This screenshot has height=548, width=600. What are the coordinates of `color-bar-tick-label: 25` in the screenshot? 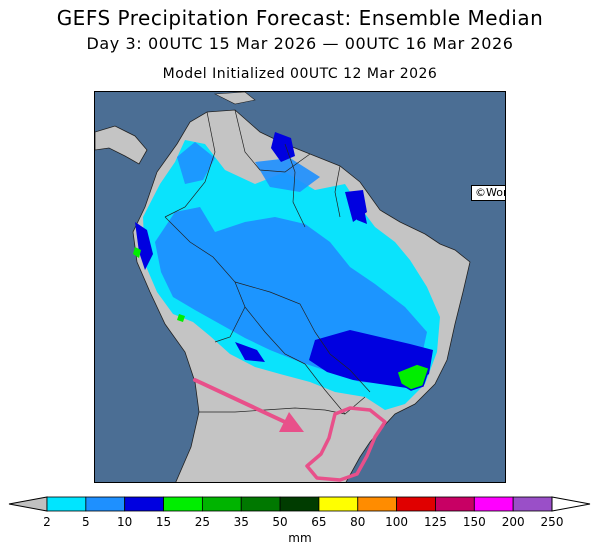 It's located at (202, 522).